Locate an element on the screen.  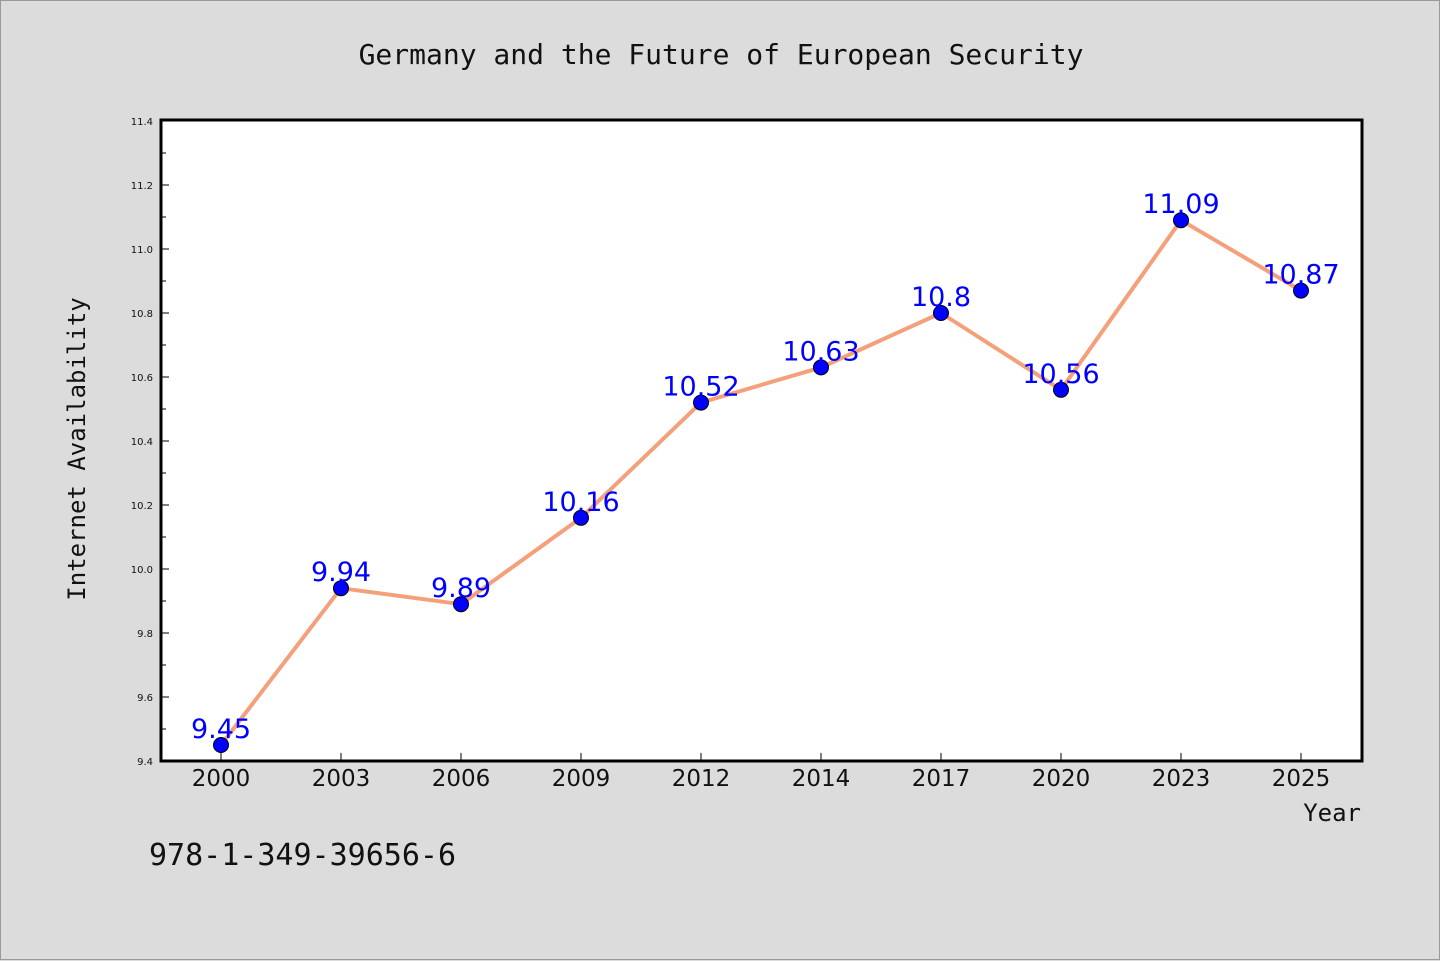
x-tick-label: 2003 is located at coordinates (341, 779).